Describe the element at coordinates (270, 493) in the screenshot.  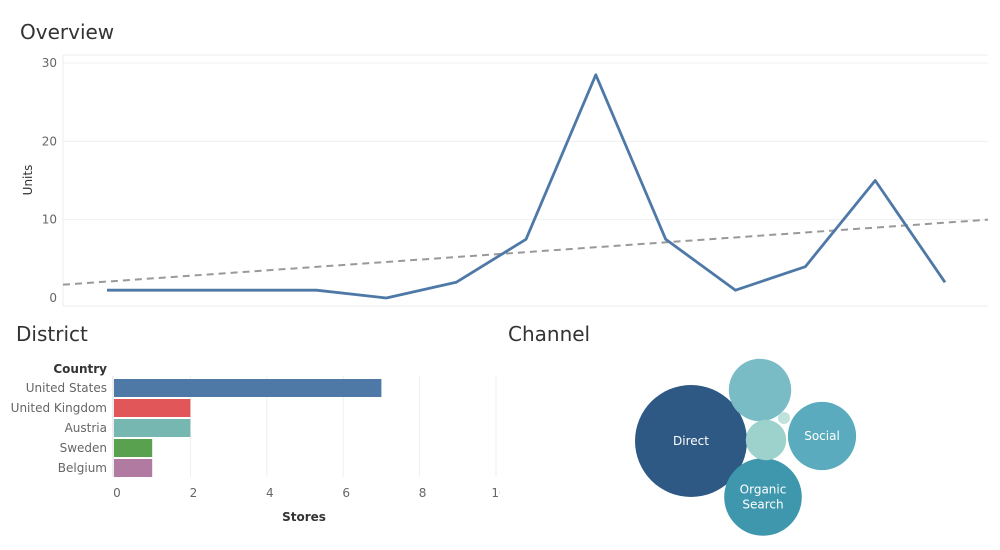
I see `x-tick-label: 4` at that location.